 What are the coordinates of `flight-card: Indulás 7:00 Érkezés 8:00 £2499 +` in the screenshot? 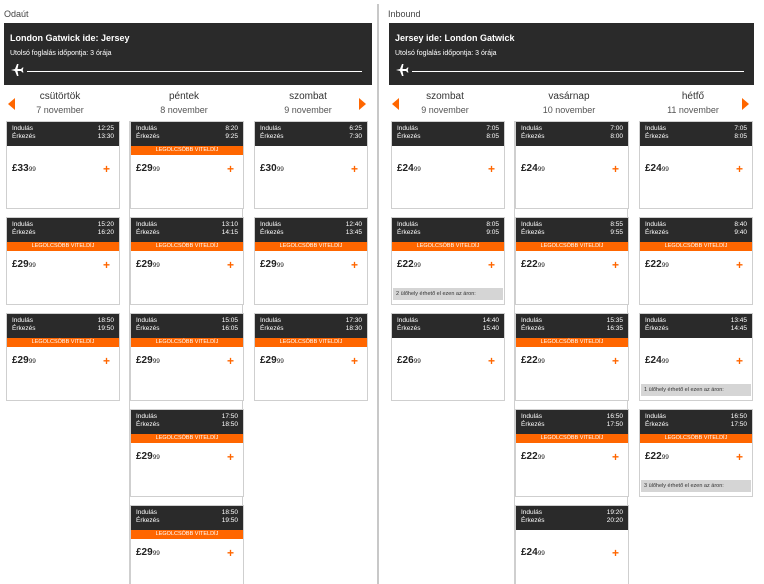 It's located at (572, 165).